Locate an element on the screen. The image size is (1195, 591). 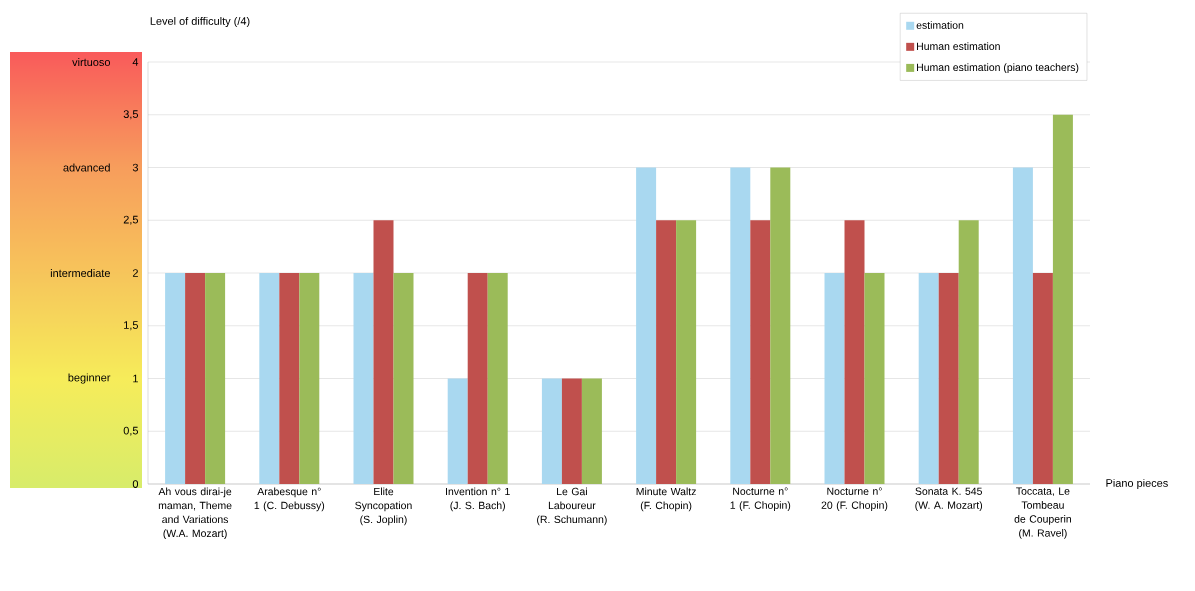
y-tick-label: 1 is located at coordinates (135, 378).